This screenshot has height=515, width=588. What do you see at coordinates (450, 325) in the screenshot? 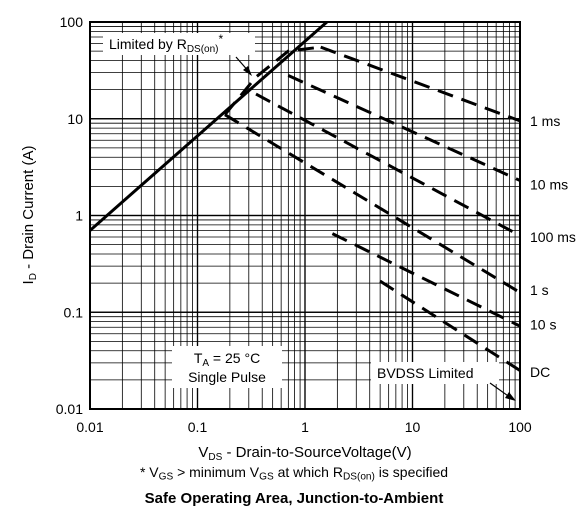
I see `curve-dc` at bounding box center [450, 325].